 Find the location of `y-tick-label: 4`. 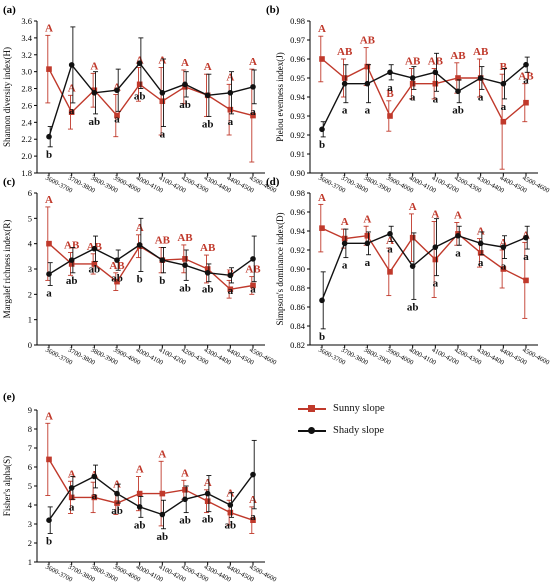

y-tick-label: 4 is located at coordinates (30, 244).